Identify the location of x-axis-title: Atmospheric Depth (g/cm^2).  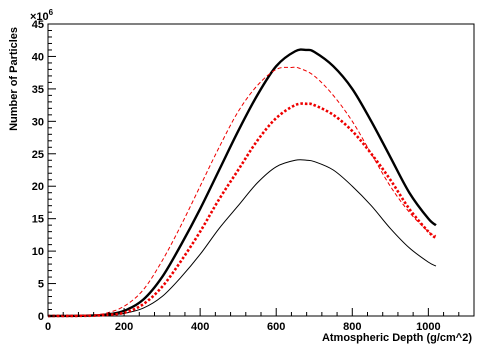
(397, 338).